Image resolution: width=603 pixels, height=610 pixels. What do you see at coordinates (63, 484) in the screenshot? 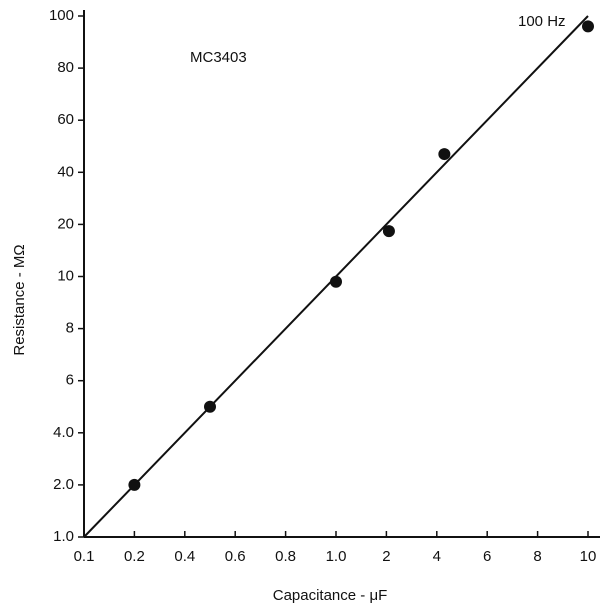
I see `y-tick-label: 2.0` at bounding box center [63, 484].